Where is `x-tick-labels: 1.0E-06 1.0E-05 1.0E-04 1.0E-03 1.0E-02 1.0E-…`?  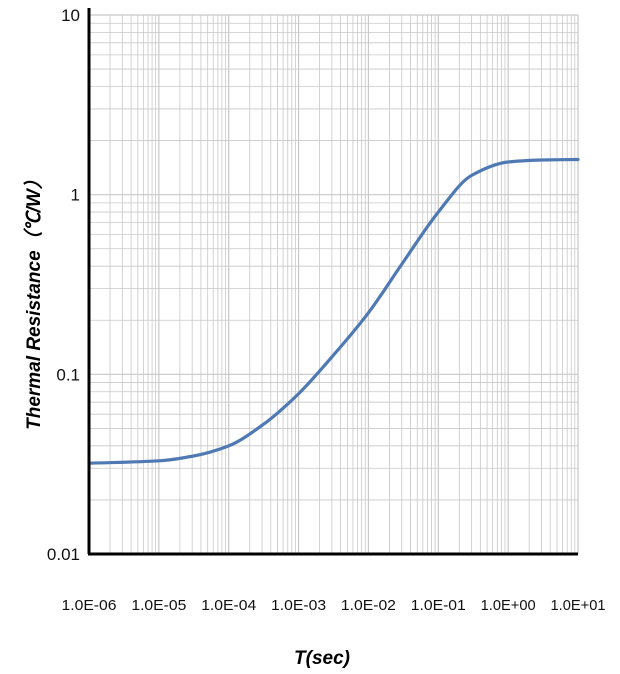
x-tick-labels: 1.0E-06 1.0E-05 1.0E-04 1.0E-03 1.0E-02 1.0E-… is located at coordinates (334, 605).